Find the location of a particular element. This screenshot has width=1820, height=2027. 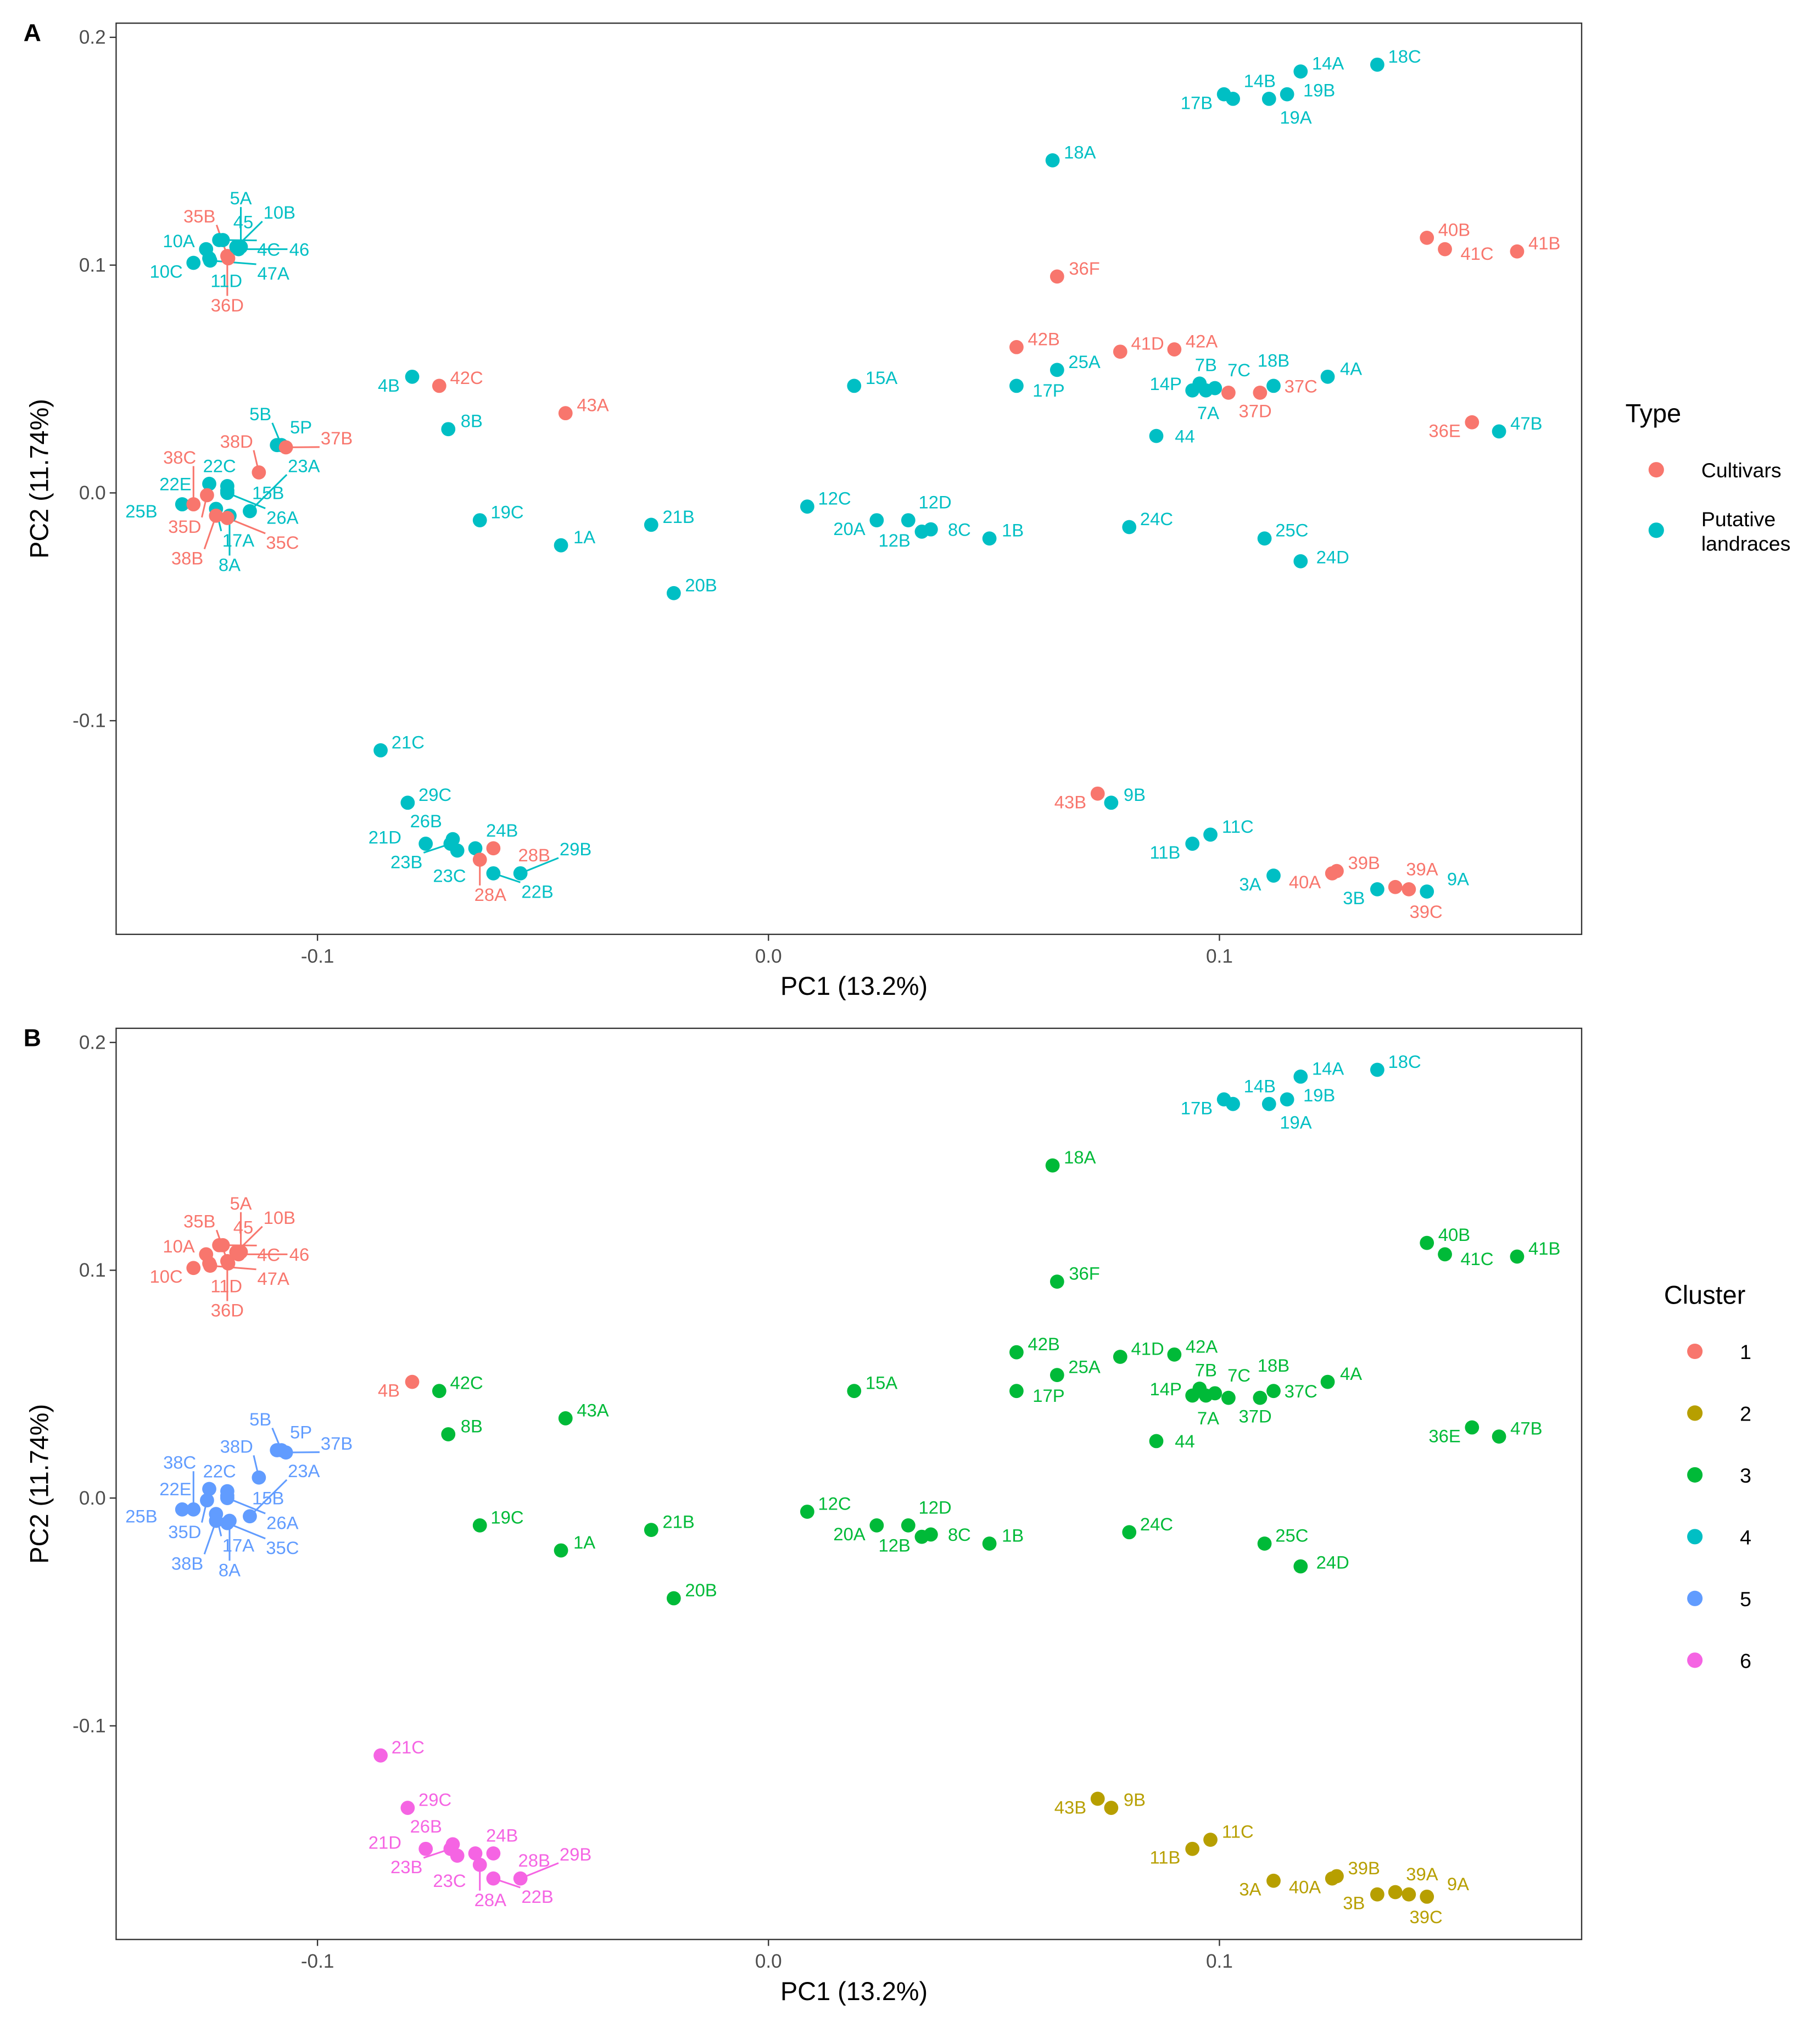

legend-title: Type is located at coordinates (1654, 413).